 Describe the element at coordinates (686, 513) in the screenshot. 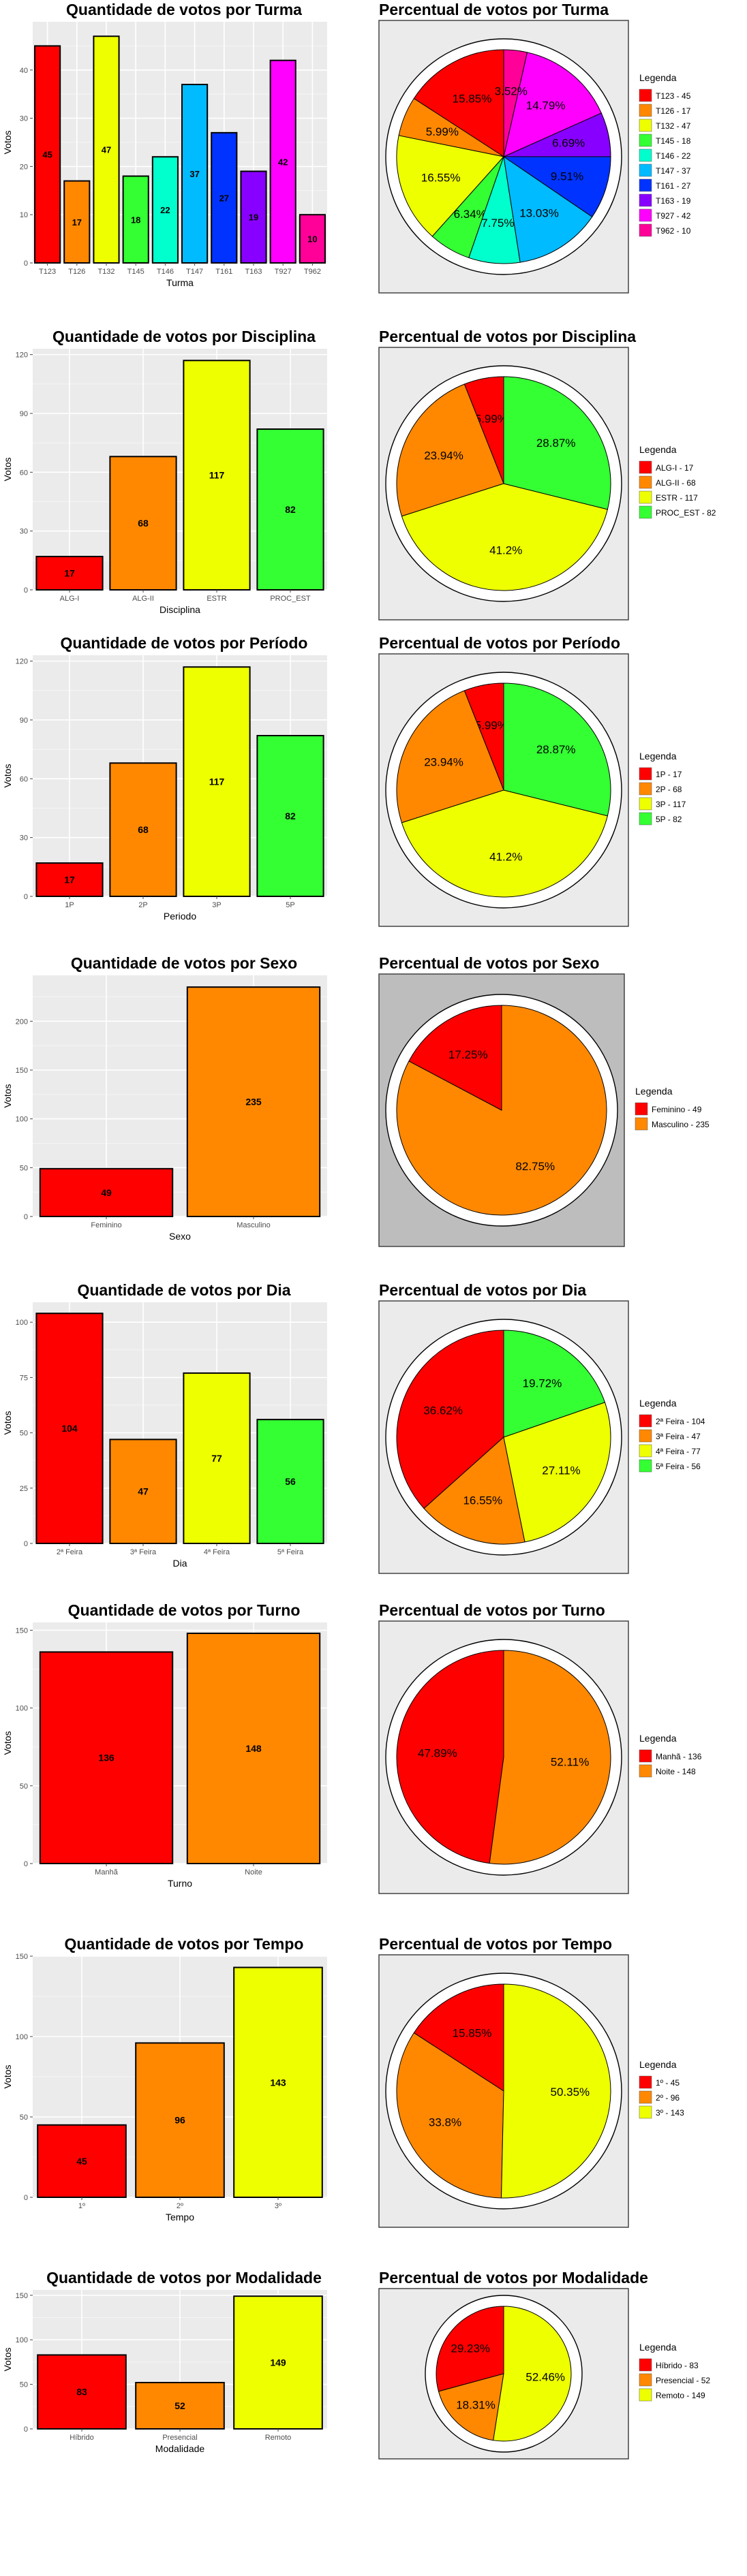

I see `legend-label: PROC_EST - 82` at that location.